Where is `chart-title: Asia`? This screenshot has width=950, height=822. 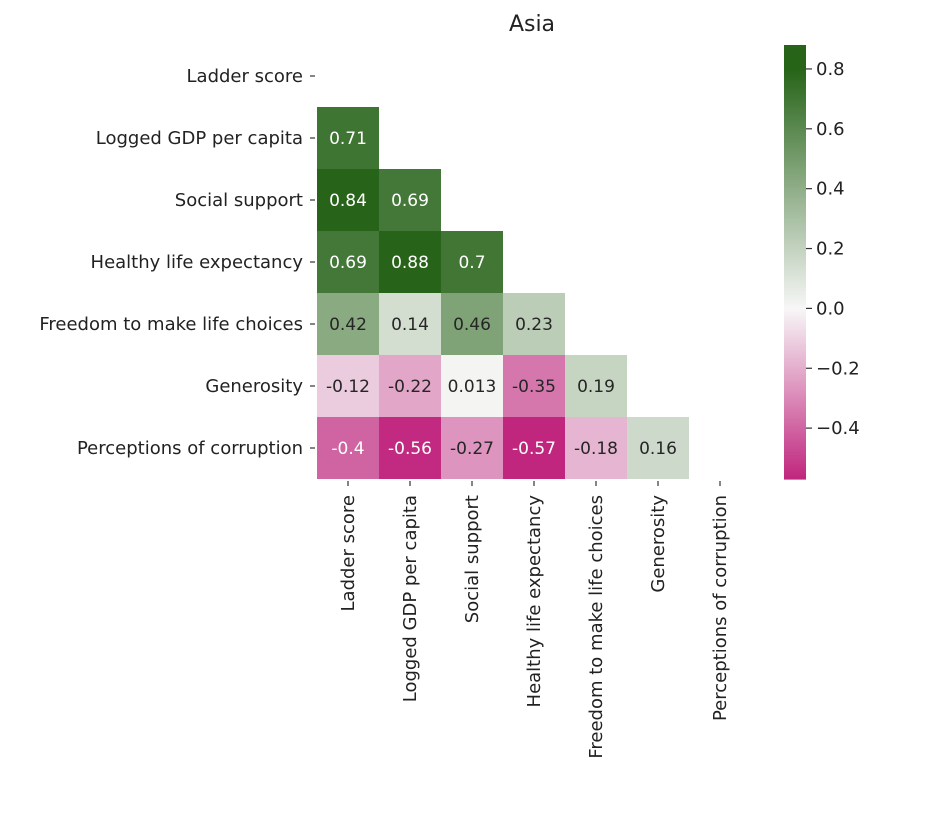 chart-title: Asia is located at coordinates (532, 24).